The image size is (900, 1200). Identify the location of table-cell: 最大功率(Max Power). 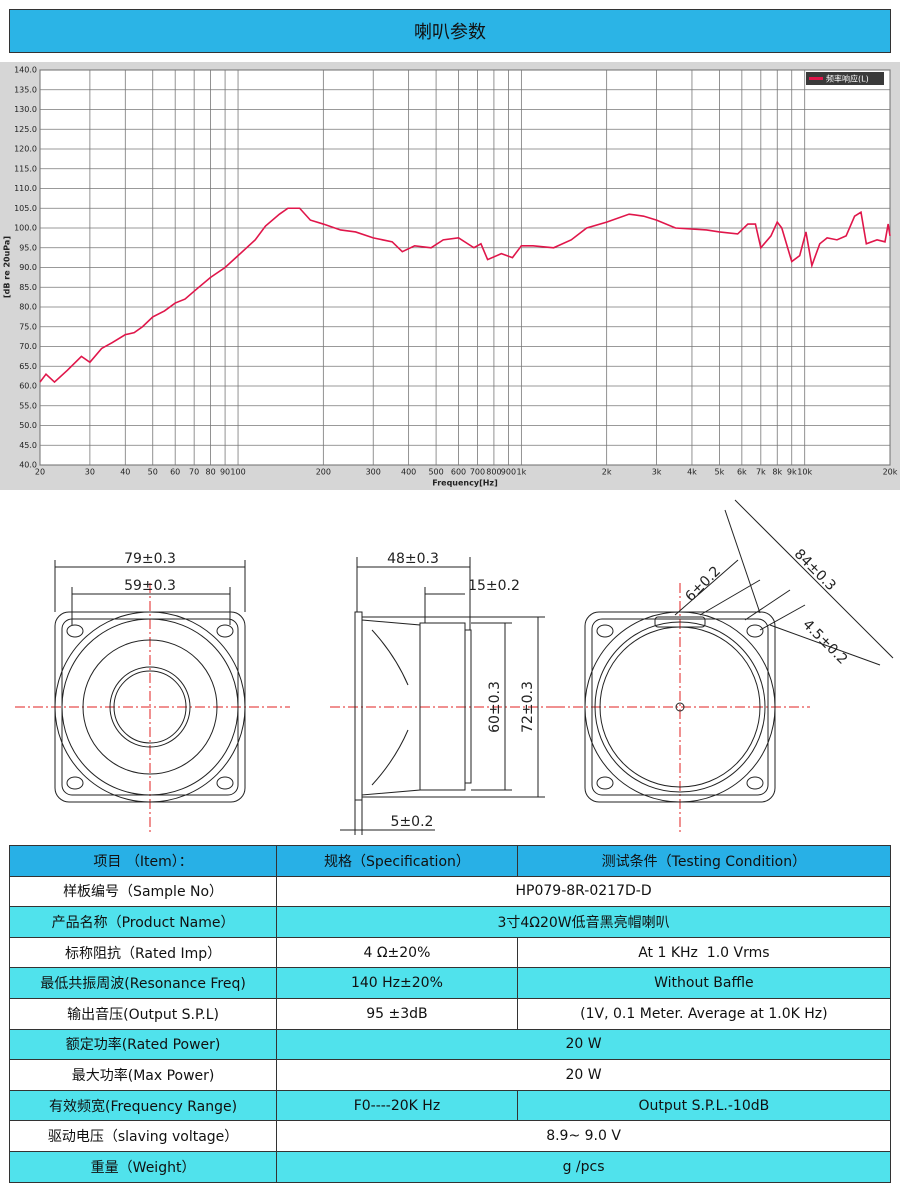
(143, 1075).